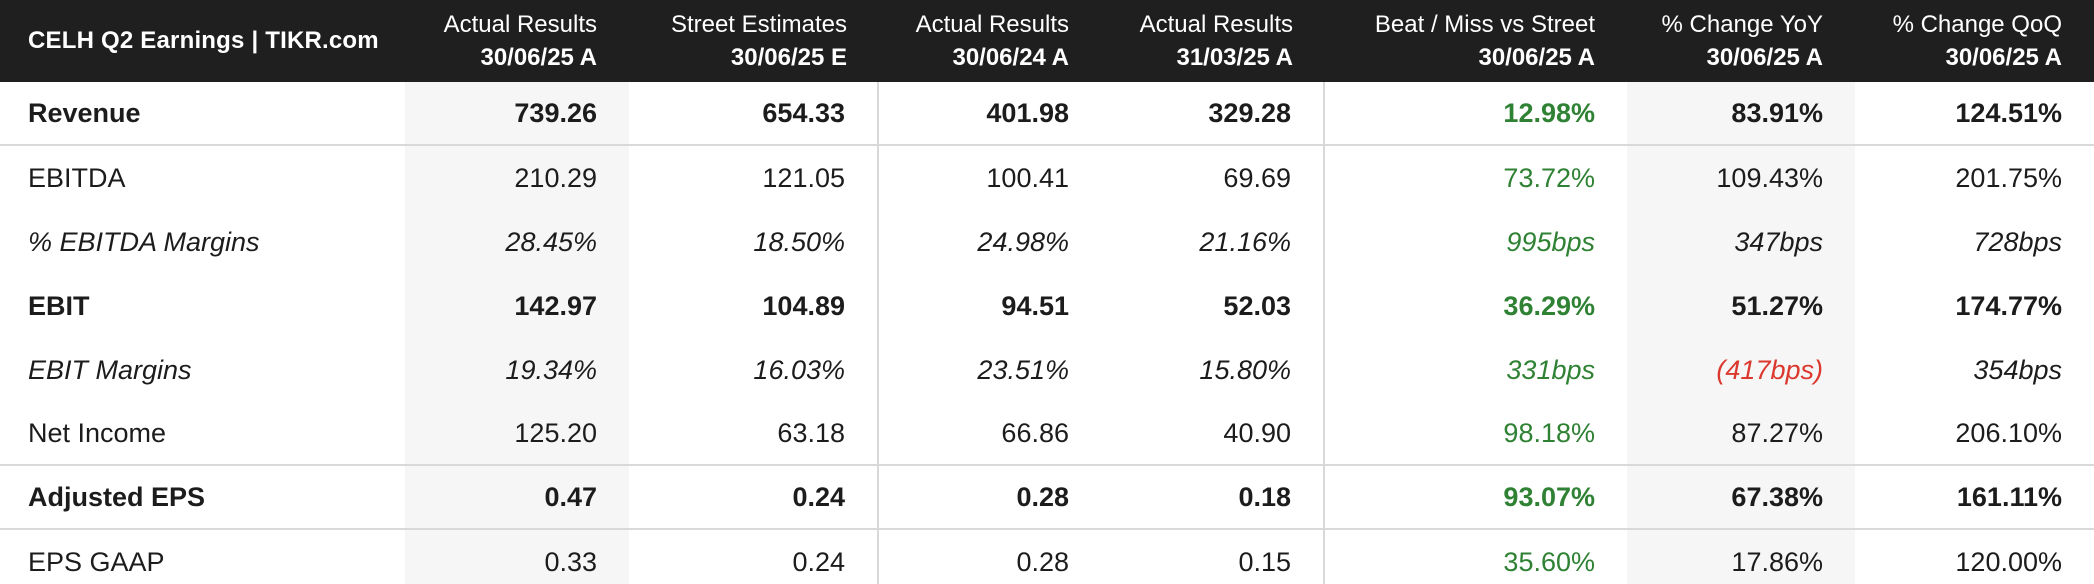 This screenshot has width=2094, height=584. What do you see at coordinates (2017, 241) in the screenshot?
I see `cell: 728bps` at bounding box center [2017, 241].